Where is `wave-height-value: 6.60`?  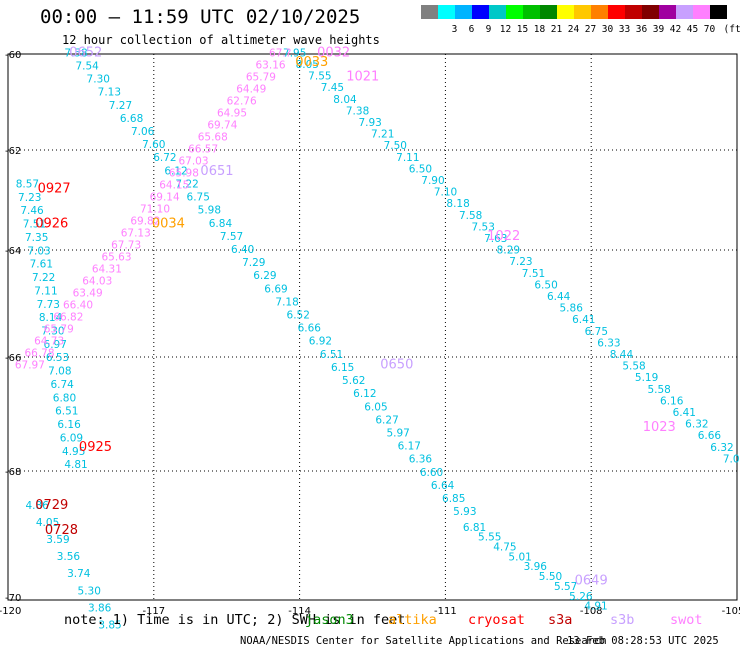 wave-height-value: 6.60 is located at coordinates (431, 473).